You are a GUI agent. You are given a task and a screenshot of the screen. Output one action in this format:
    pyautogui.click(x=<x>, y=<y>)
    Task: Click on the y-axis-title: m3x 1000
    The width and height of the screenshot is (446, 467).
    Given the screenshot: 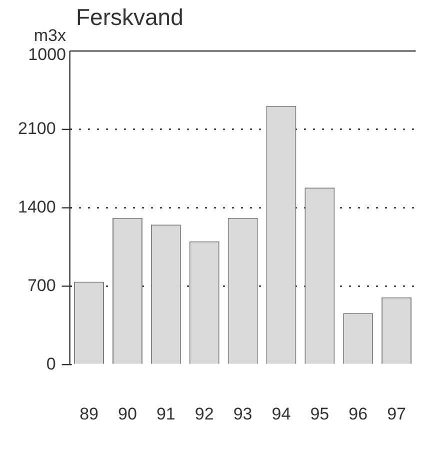 What is the action you would take?
    pyautogui.click(x=46, y=45)
    